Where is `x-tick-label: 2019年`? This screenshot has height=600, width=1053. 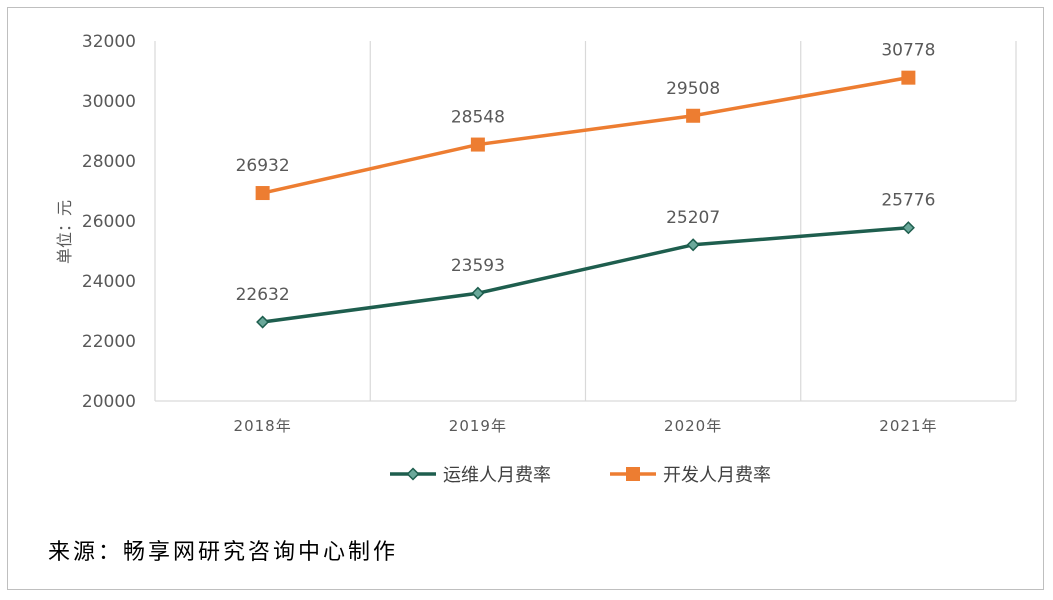 x-tick-label: 2019年 is located at coordinates (478, 426).